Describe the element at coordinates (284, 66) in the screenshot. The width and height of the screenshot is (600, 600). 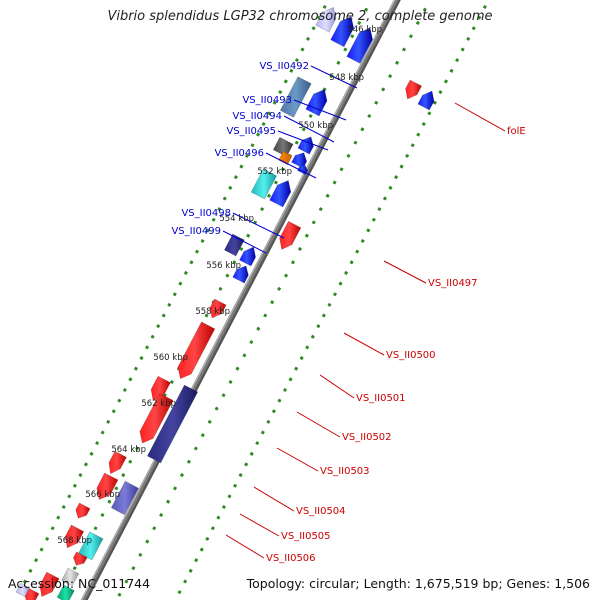
I see `gene-label-forward: VS_II0492` at that location.